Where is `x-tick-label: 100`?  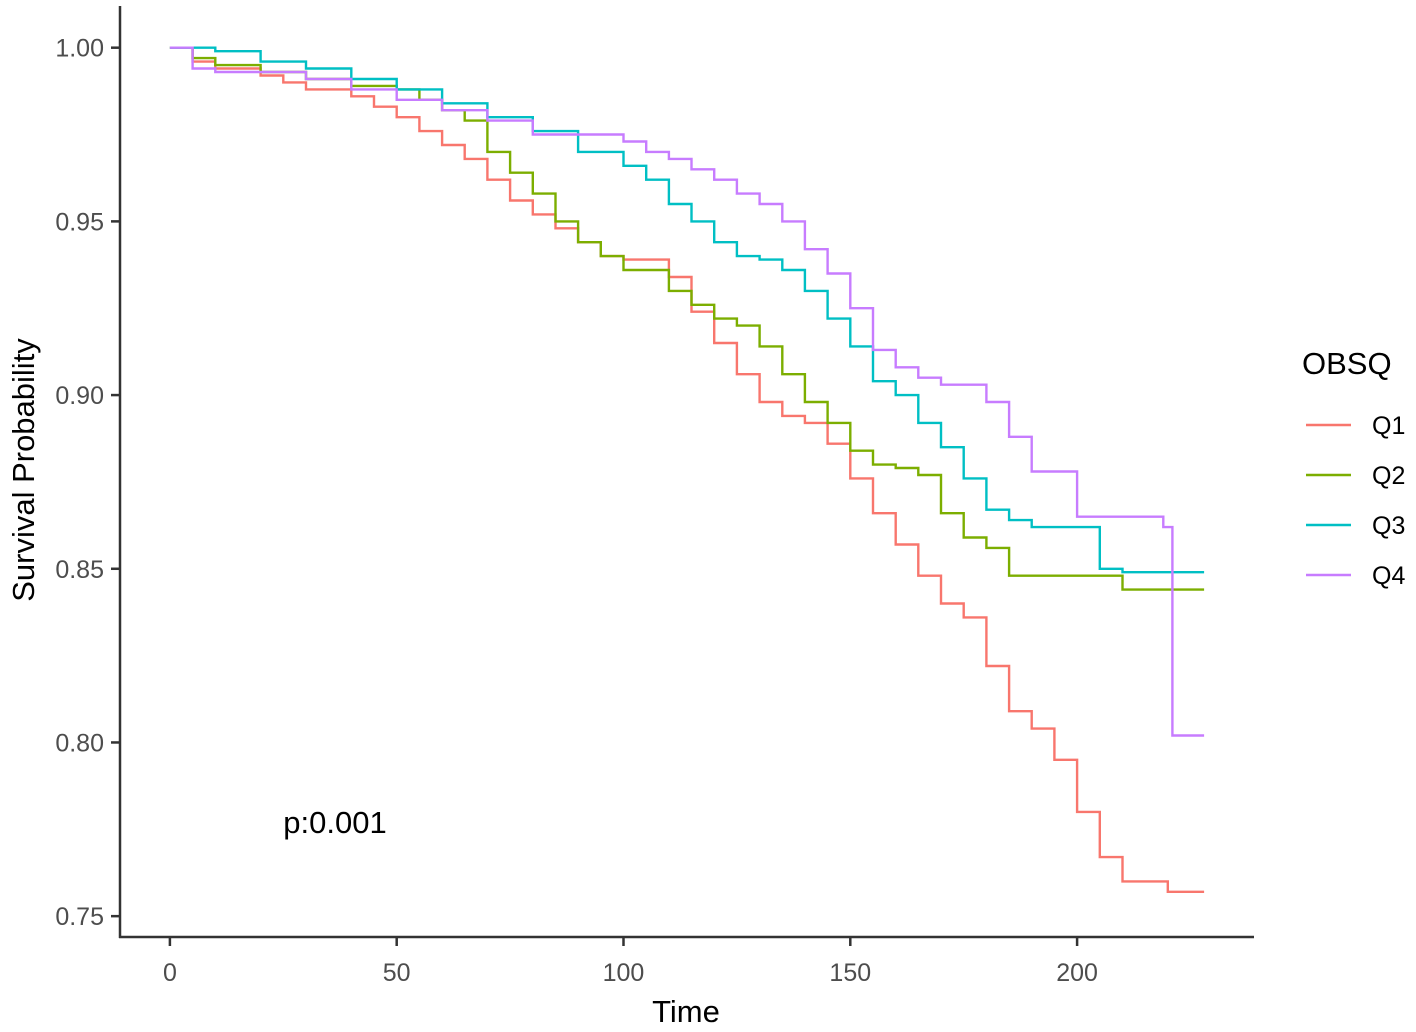
x-tick-label: 100 is located at coordinates (624, 973).